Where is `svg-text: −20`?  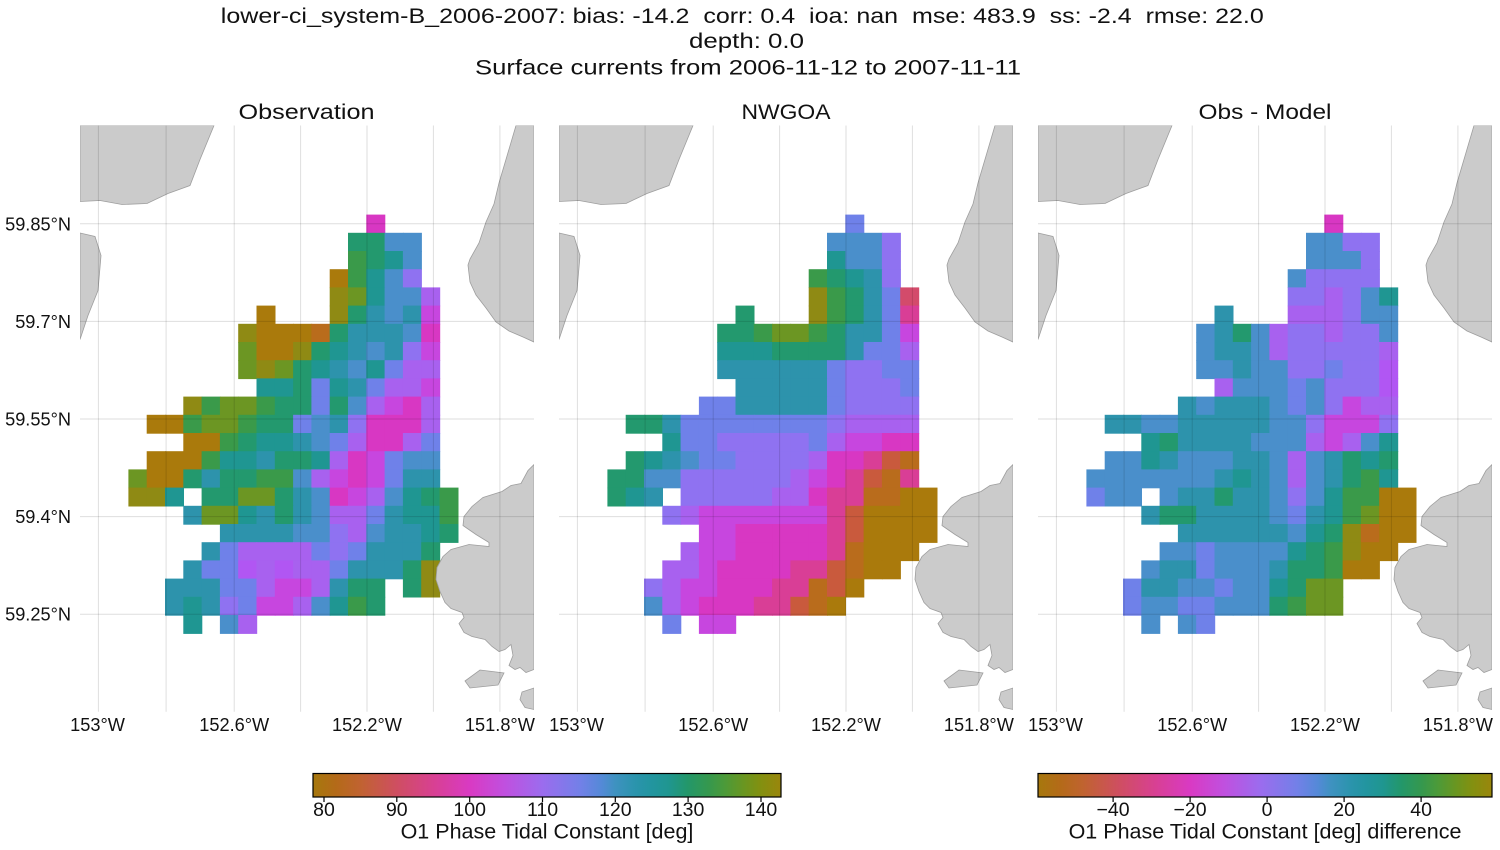 svg-text: −20 is located at coordinates (1190, 810).